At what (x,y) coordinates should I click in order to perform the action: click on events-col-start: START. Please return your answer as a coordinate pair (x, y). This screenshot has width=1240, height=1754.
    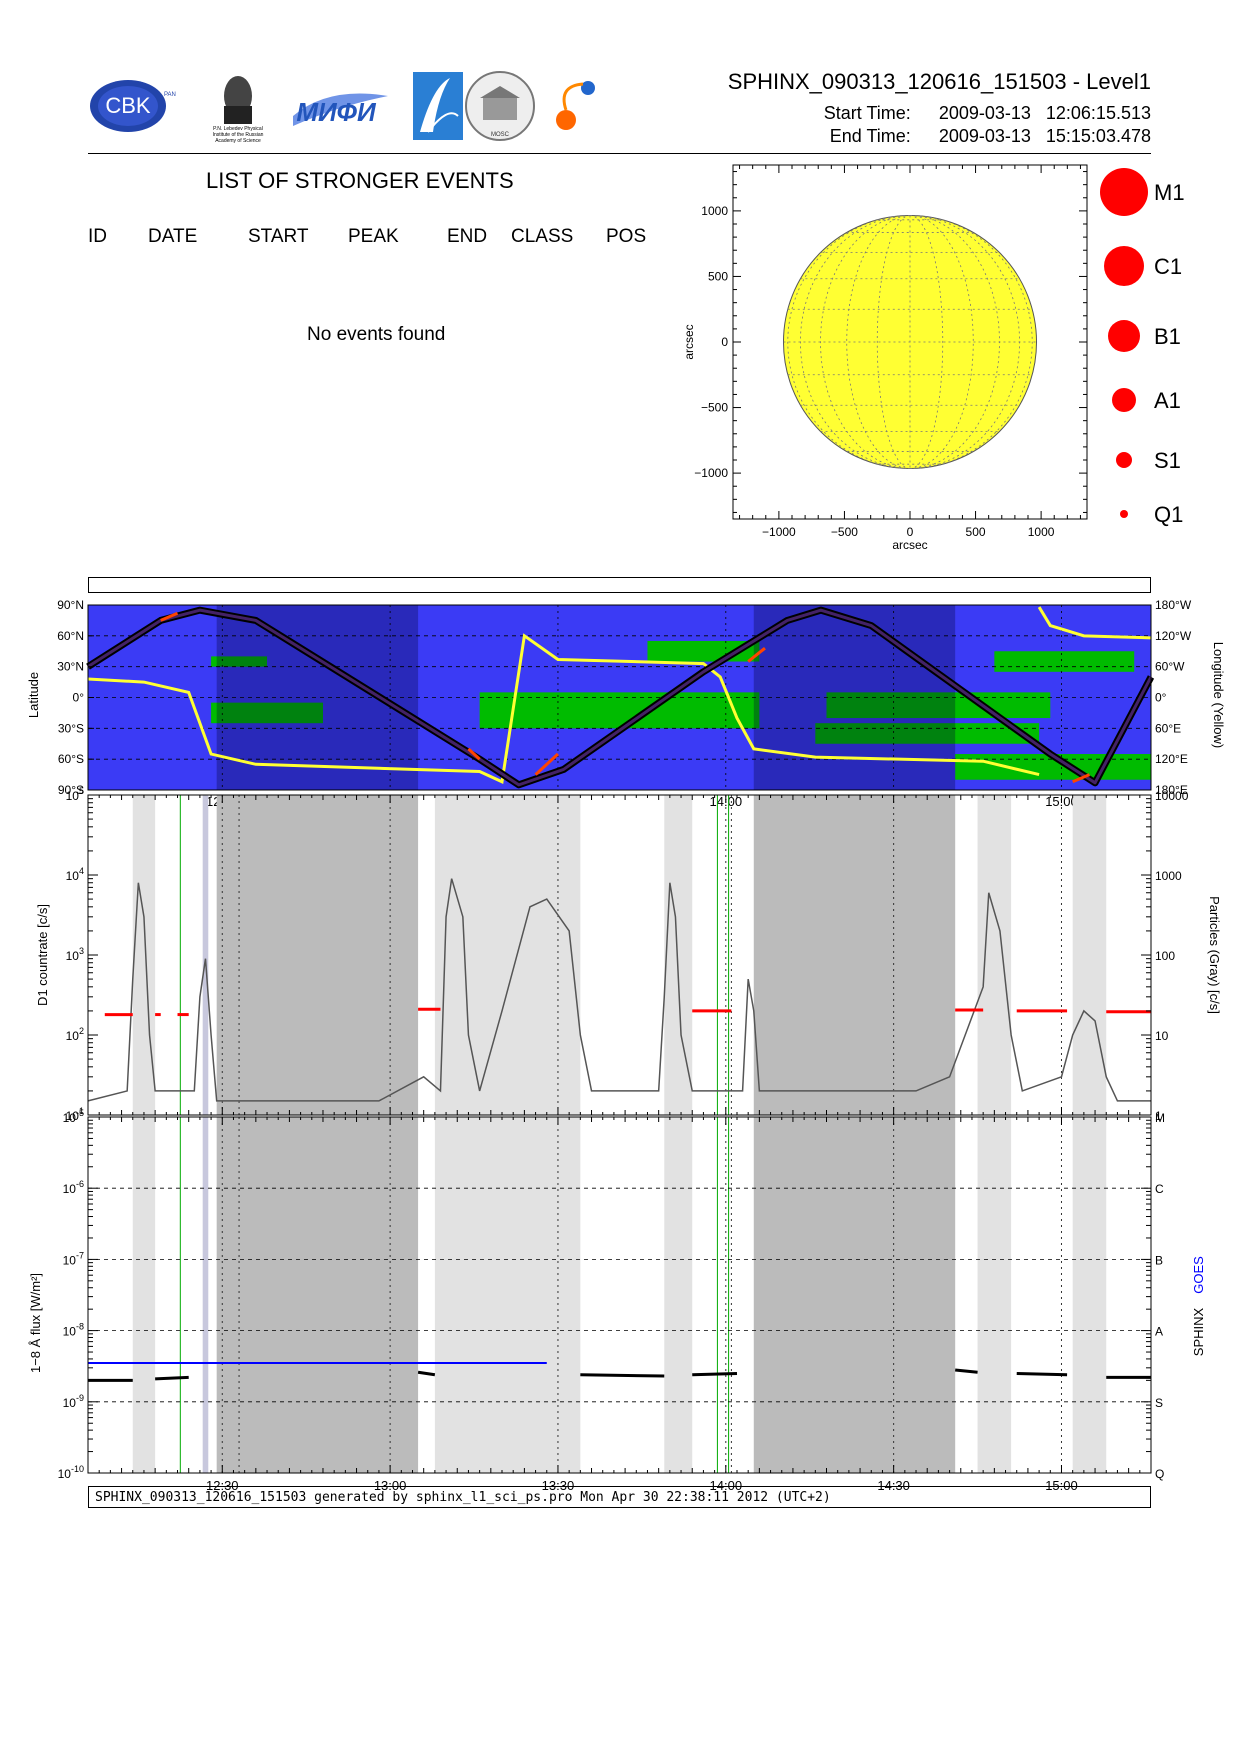
    Looking at the image, I should click on (278, 236).